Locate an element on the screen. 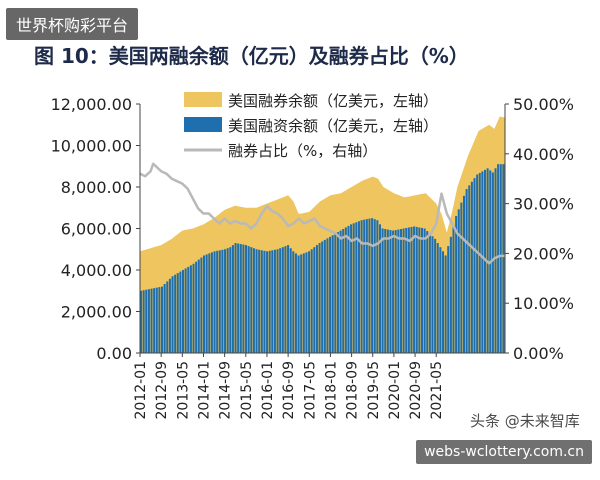 The width and height of the screenshot is (600, 480). bottom-watermark: webs-wclottery.com.cn is located at coordinates (504, 452).